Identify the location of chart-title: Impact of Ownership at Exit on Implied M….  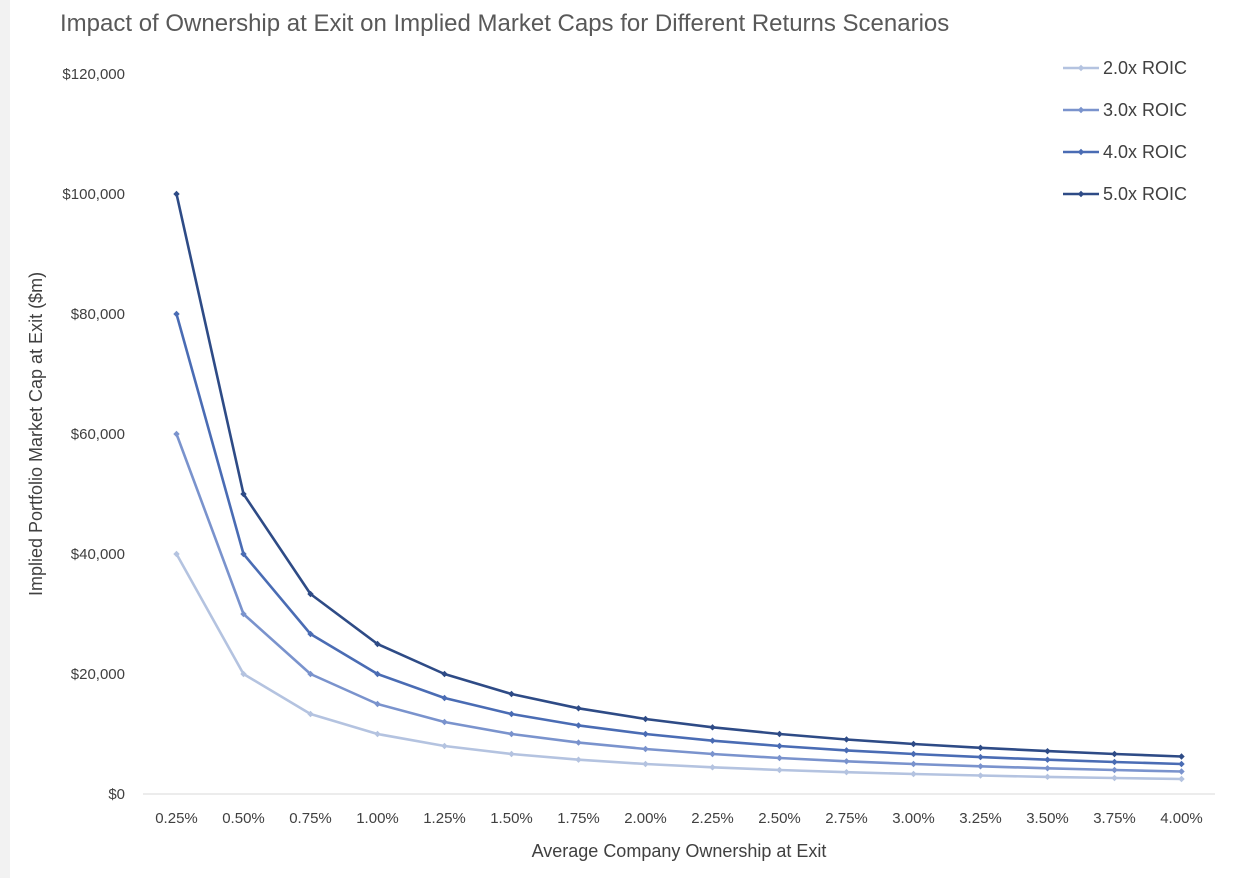
(504, 23).